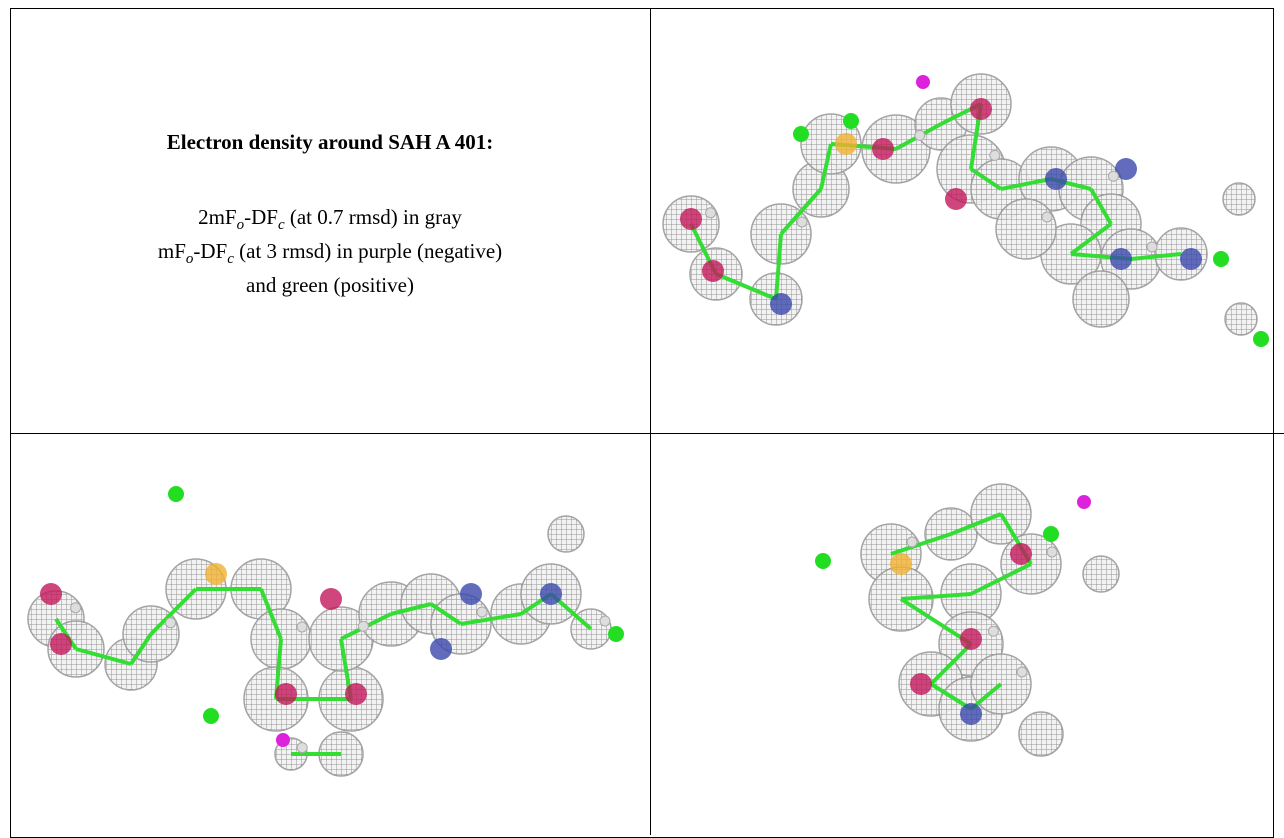  I want to click on subscript: c, so click(281, 225).